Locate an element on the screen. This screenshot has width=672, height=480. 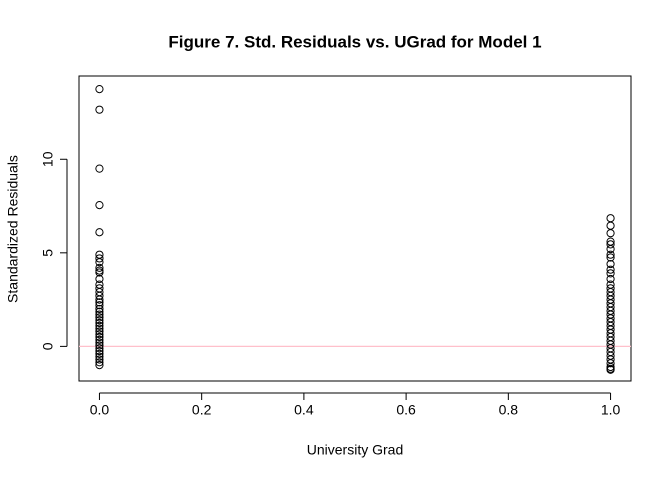
x-tick-label: 0.6 is located at coordinates (406, 410).